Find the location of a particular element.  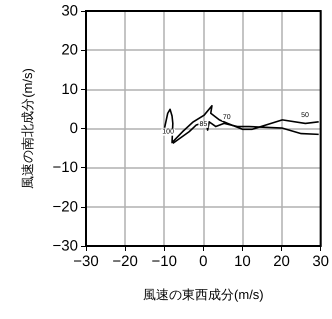

y-axis-title: 風速の南北成分(m/s) is located at coordinates (27, 128).